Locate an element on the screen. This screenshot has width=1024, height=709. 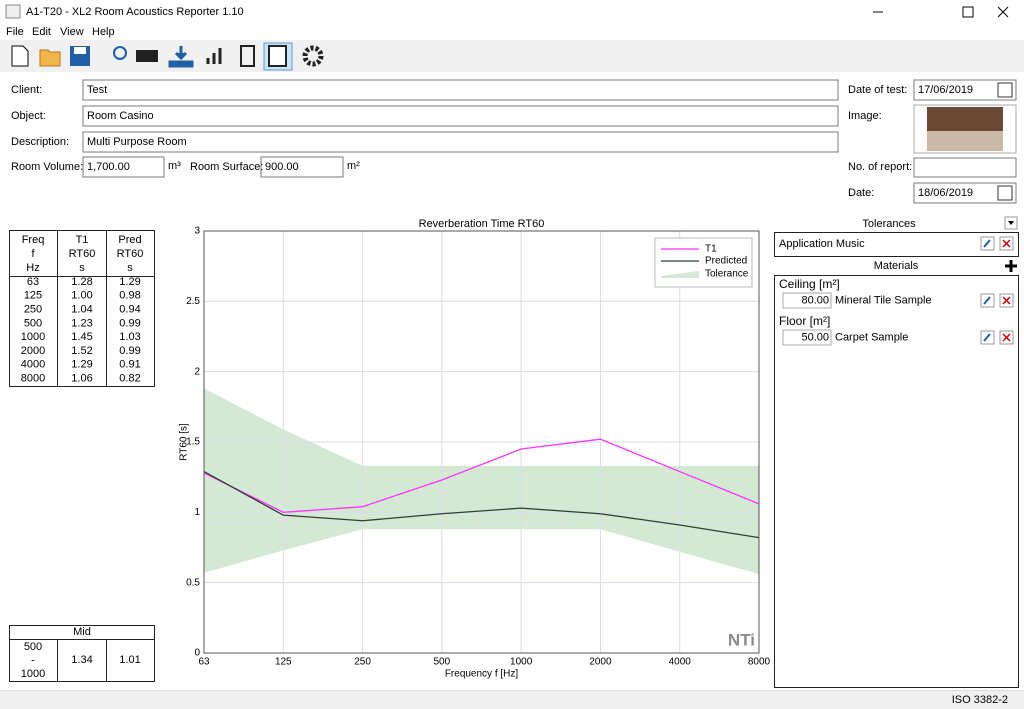
x-tick-label: 2000 is located at coordinates (600, 662).